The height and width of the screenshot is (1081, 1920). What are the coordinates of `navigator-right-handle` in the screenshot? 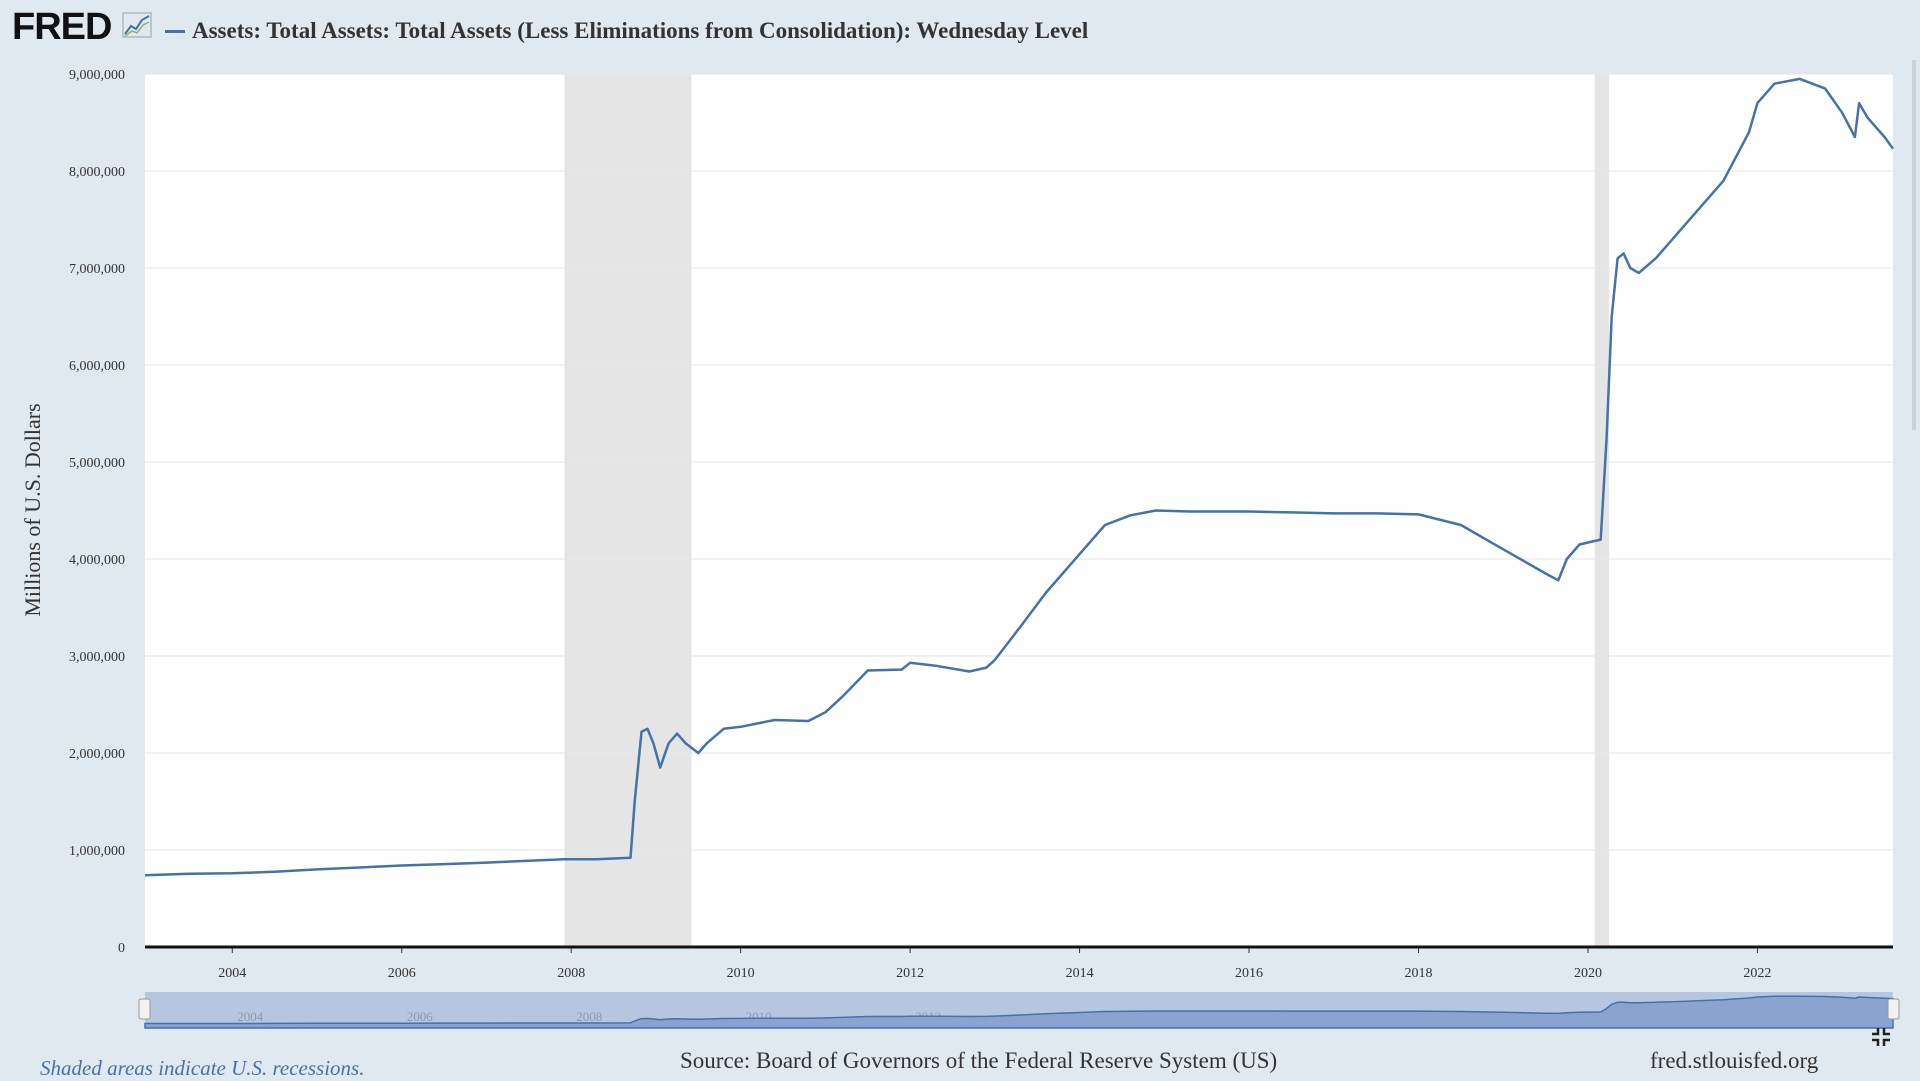 It's located at (1893, 1009).